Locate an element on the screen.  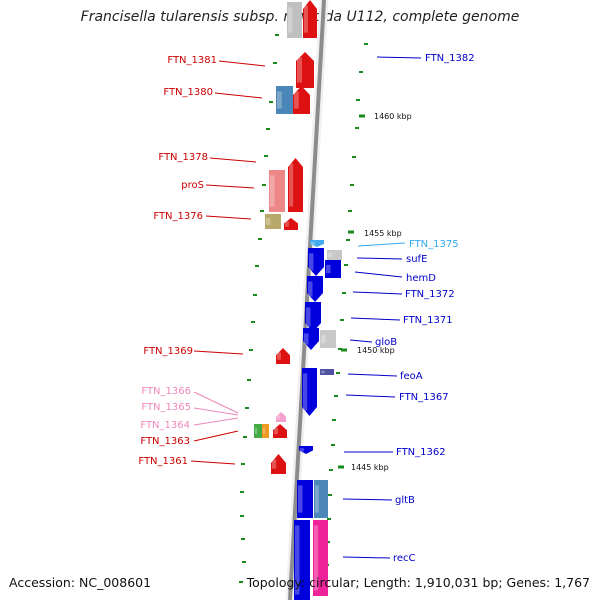
gene-arrow-top-red-shape is located at coordinates (310, 19).